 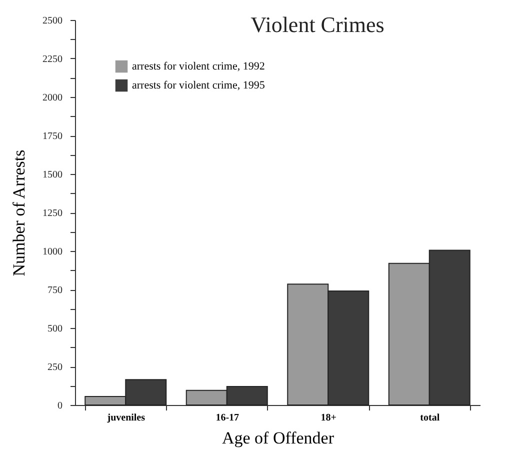 I want to click on y-tick-label: 1750, so click(x=52, y=136).